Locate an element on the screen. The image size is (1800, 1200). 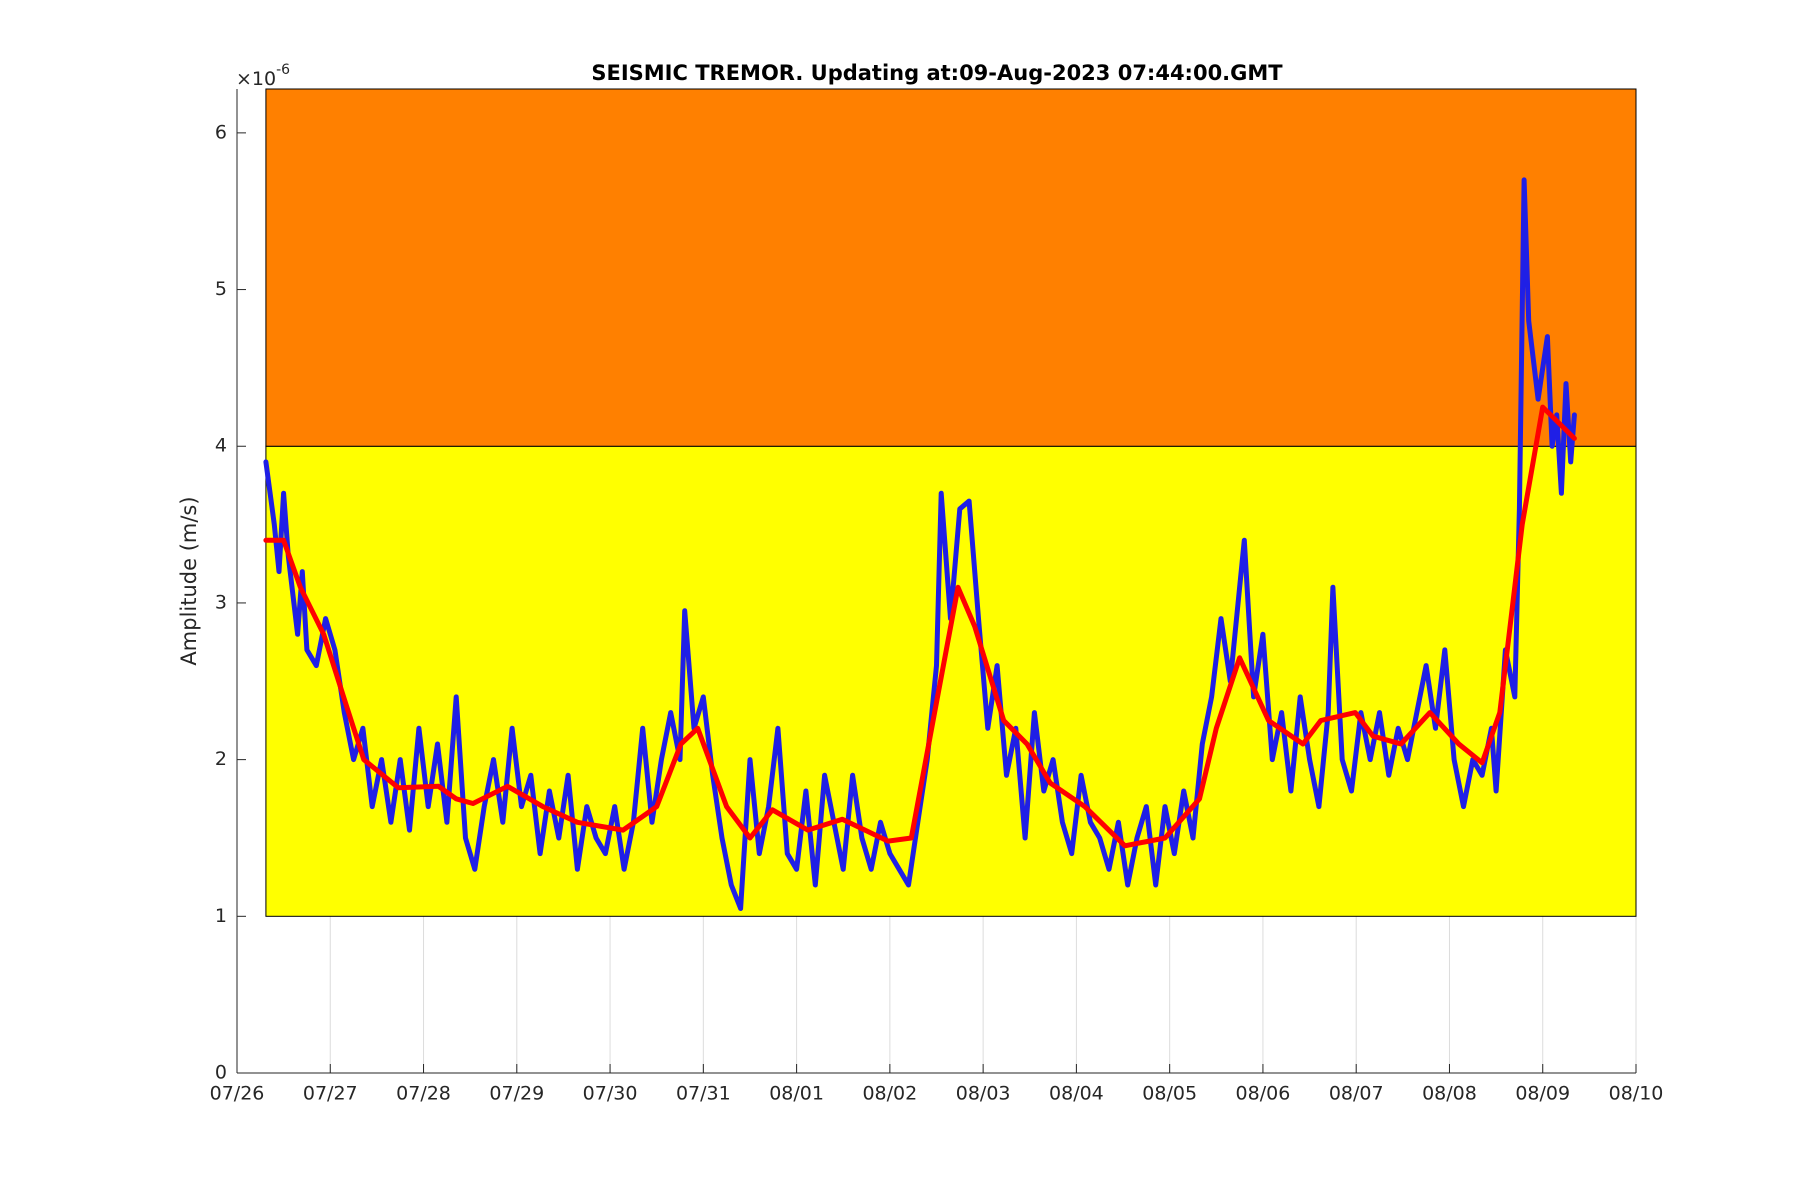
x-tick-label: 07/30 is located at coordinates (610, 1094).